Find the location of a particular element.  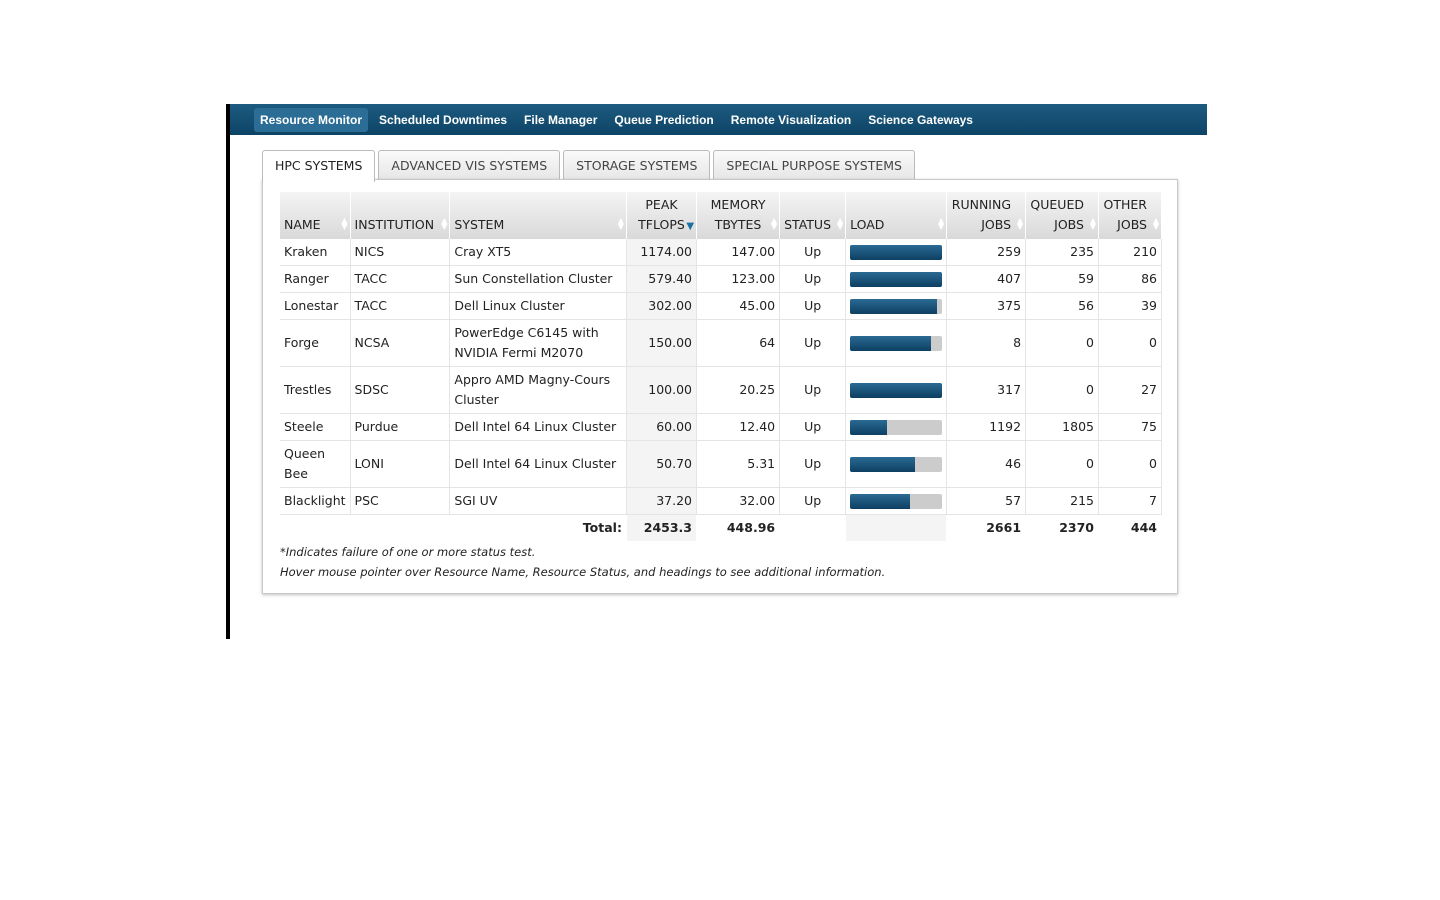

header-queued-jobs: QUEUED JOBS ▲ ▼ is located at coordinates (1062, 215).